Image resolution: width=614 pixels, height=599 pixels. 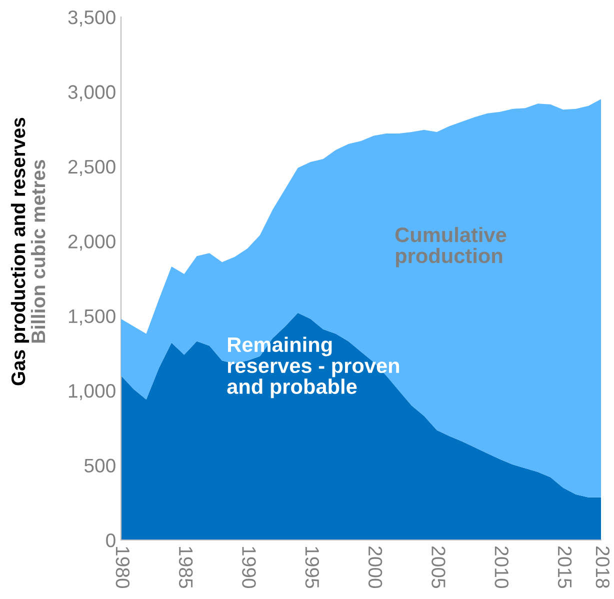 What do you see at coordinates (92, 317) in the screenshot?
I see `y-tick-label: 1,500` at bounding box center [92, 317].